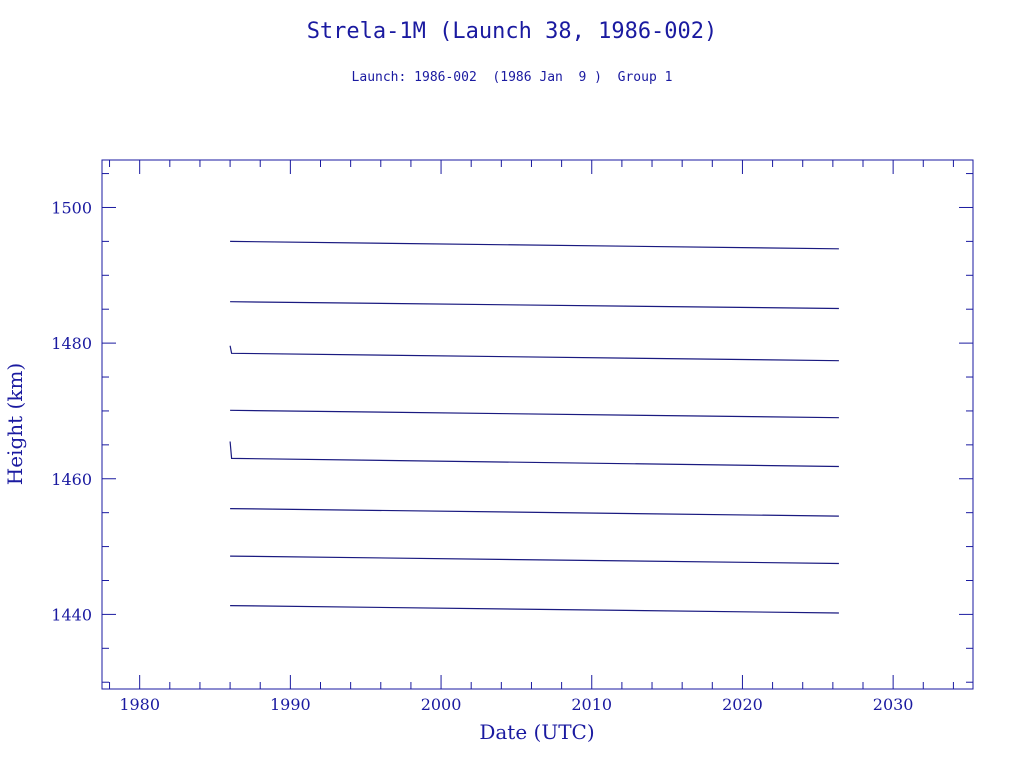 The height and width of the screenshot is (768, 1024). Describe the element at coordinates (71, 479) in the screenshot. I see `y-tick-label: 1460` at that location.